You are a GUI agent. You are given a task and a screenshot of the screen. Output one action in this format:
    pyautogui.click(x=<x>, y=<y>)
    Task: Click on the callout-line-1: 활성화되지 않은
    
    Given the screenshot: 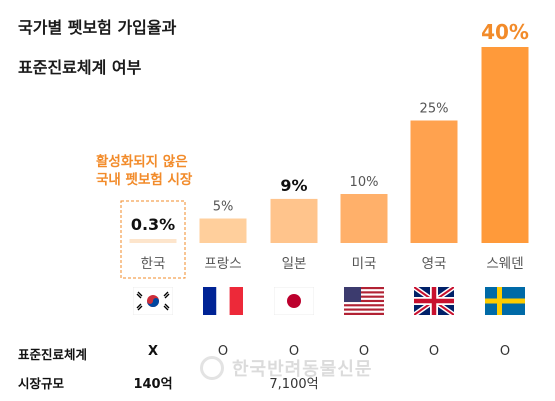 What is the action you would take?
    pyautogui.click(x=142, y=162)
    